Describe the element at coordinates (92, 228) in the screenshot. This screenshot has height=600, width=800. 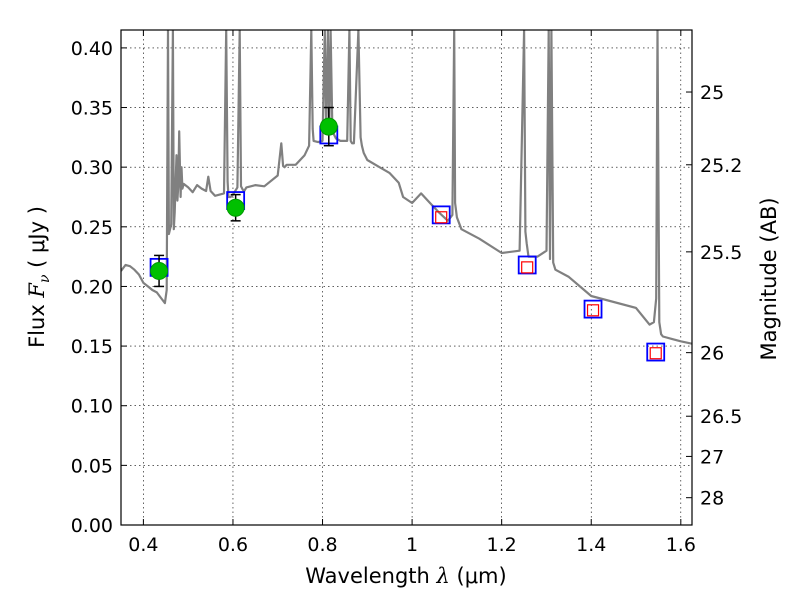
I see `y-tick-label: 0.25` at that location.